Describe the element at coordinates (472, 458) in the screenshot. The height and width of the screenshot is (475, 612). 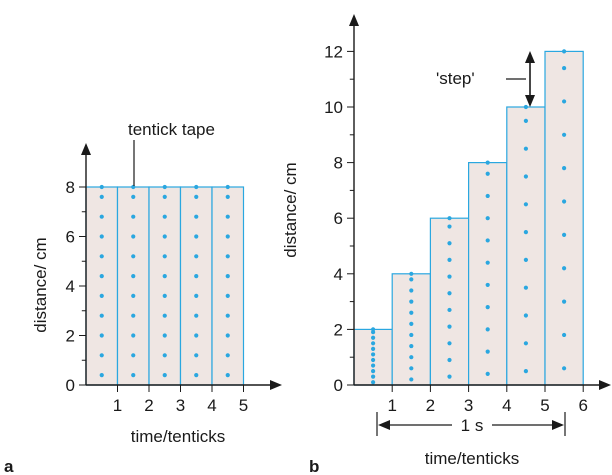
I see `x-axis-label-b: time/tenticks` at that location.